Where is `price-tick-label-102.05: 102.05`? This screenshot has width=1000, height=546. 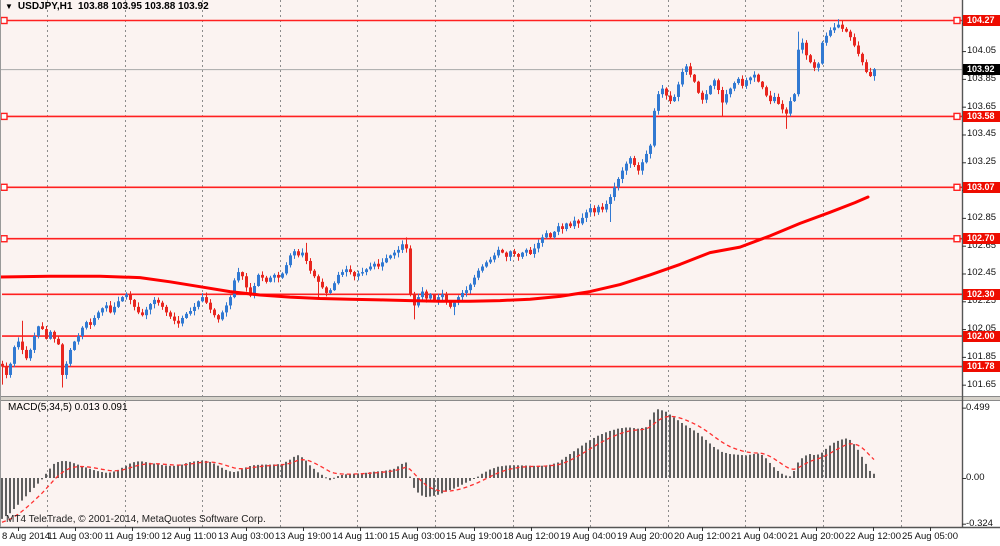
price-tick-label-102.05: 102.05 is located at coordinates (982, 329).